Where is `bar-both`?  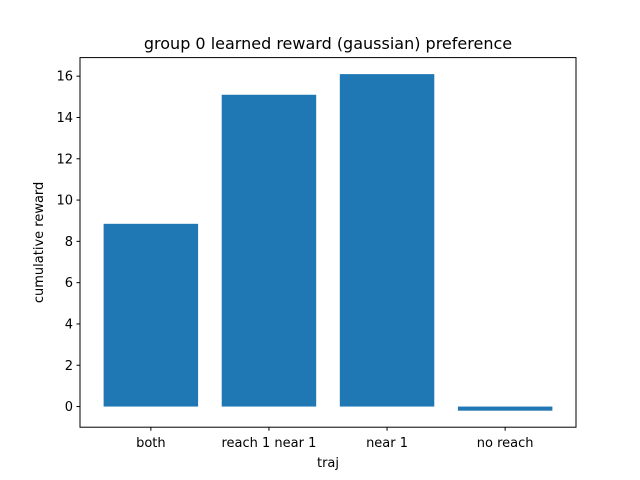
bar-both is located at coordinates (151, 315).